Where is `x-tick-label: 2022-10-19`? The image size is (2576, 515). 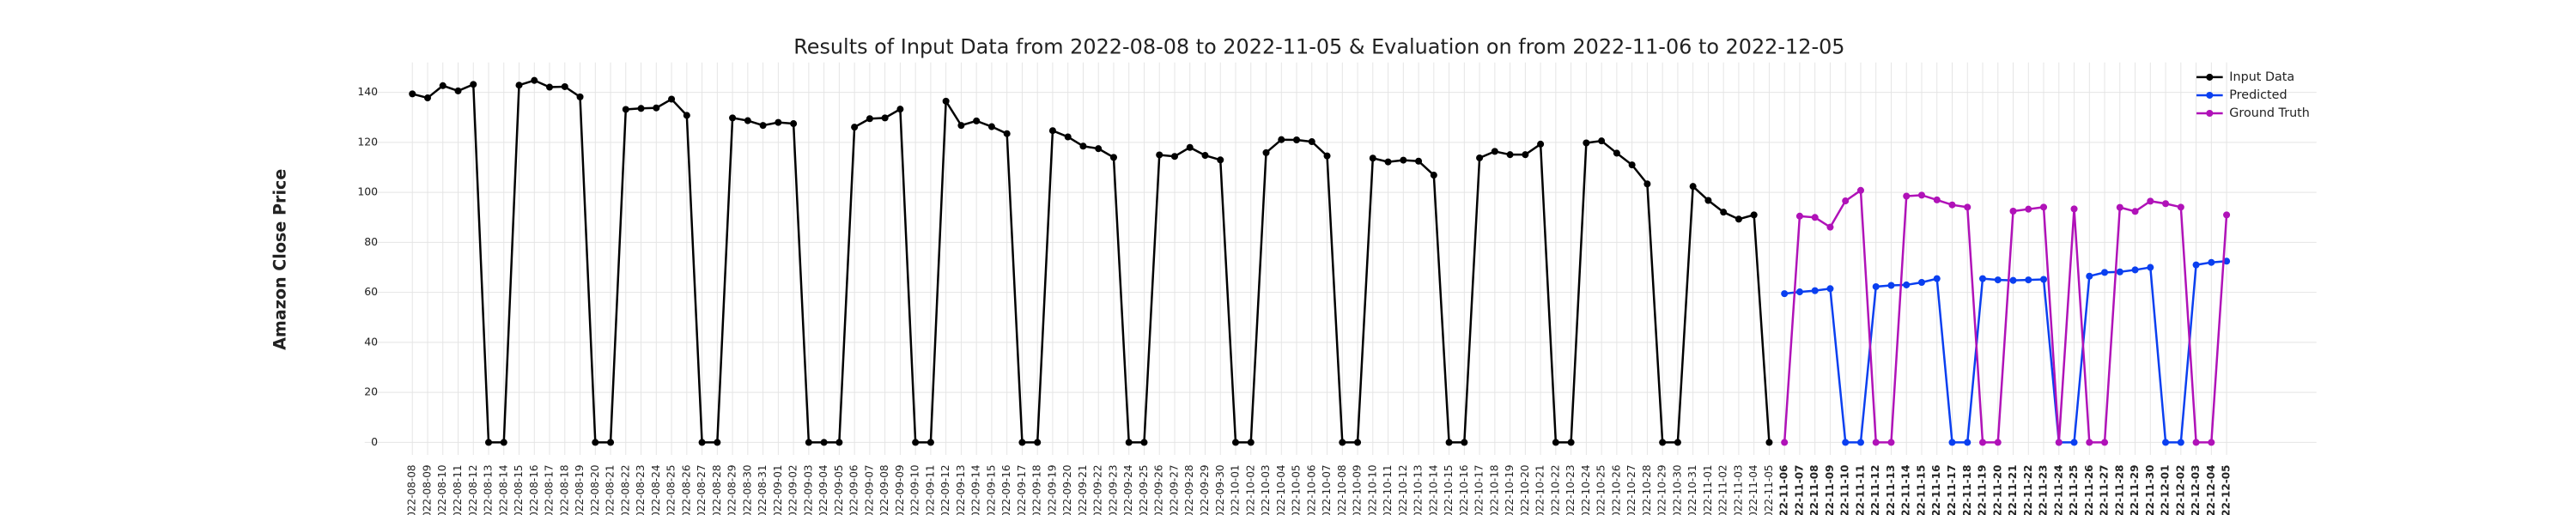 x-tick-label: 2022-10-19 is located at coordinates (1510, 489).